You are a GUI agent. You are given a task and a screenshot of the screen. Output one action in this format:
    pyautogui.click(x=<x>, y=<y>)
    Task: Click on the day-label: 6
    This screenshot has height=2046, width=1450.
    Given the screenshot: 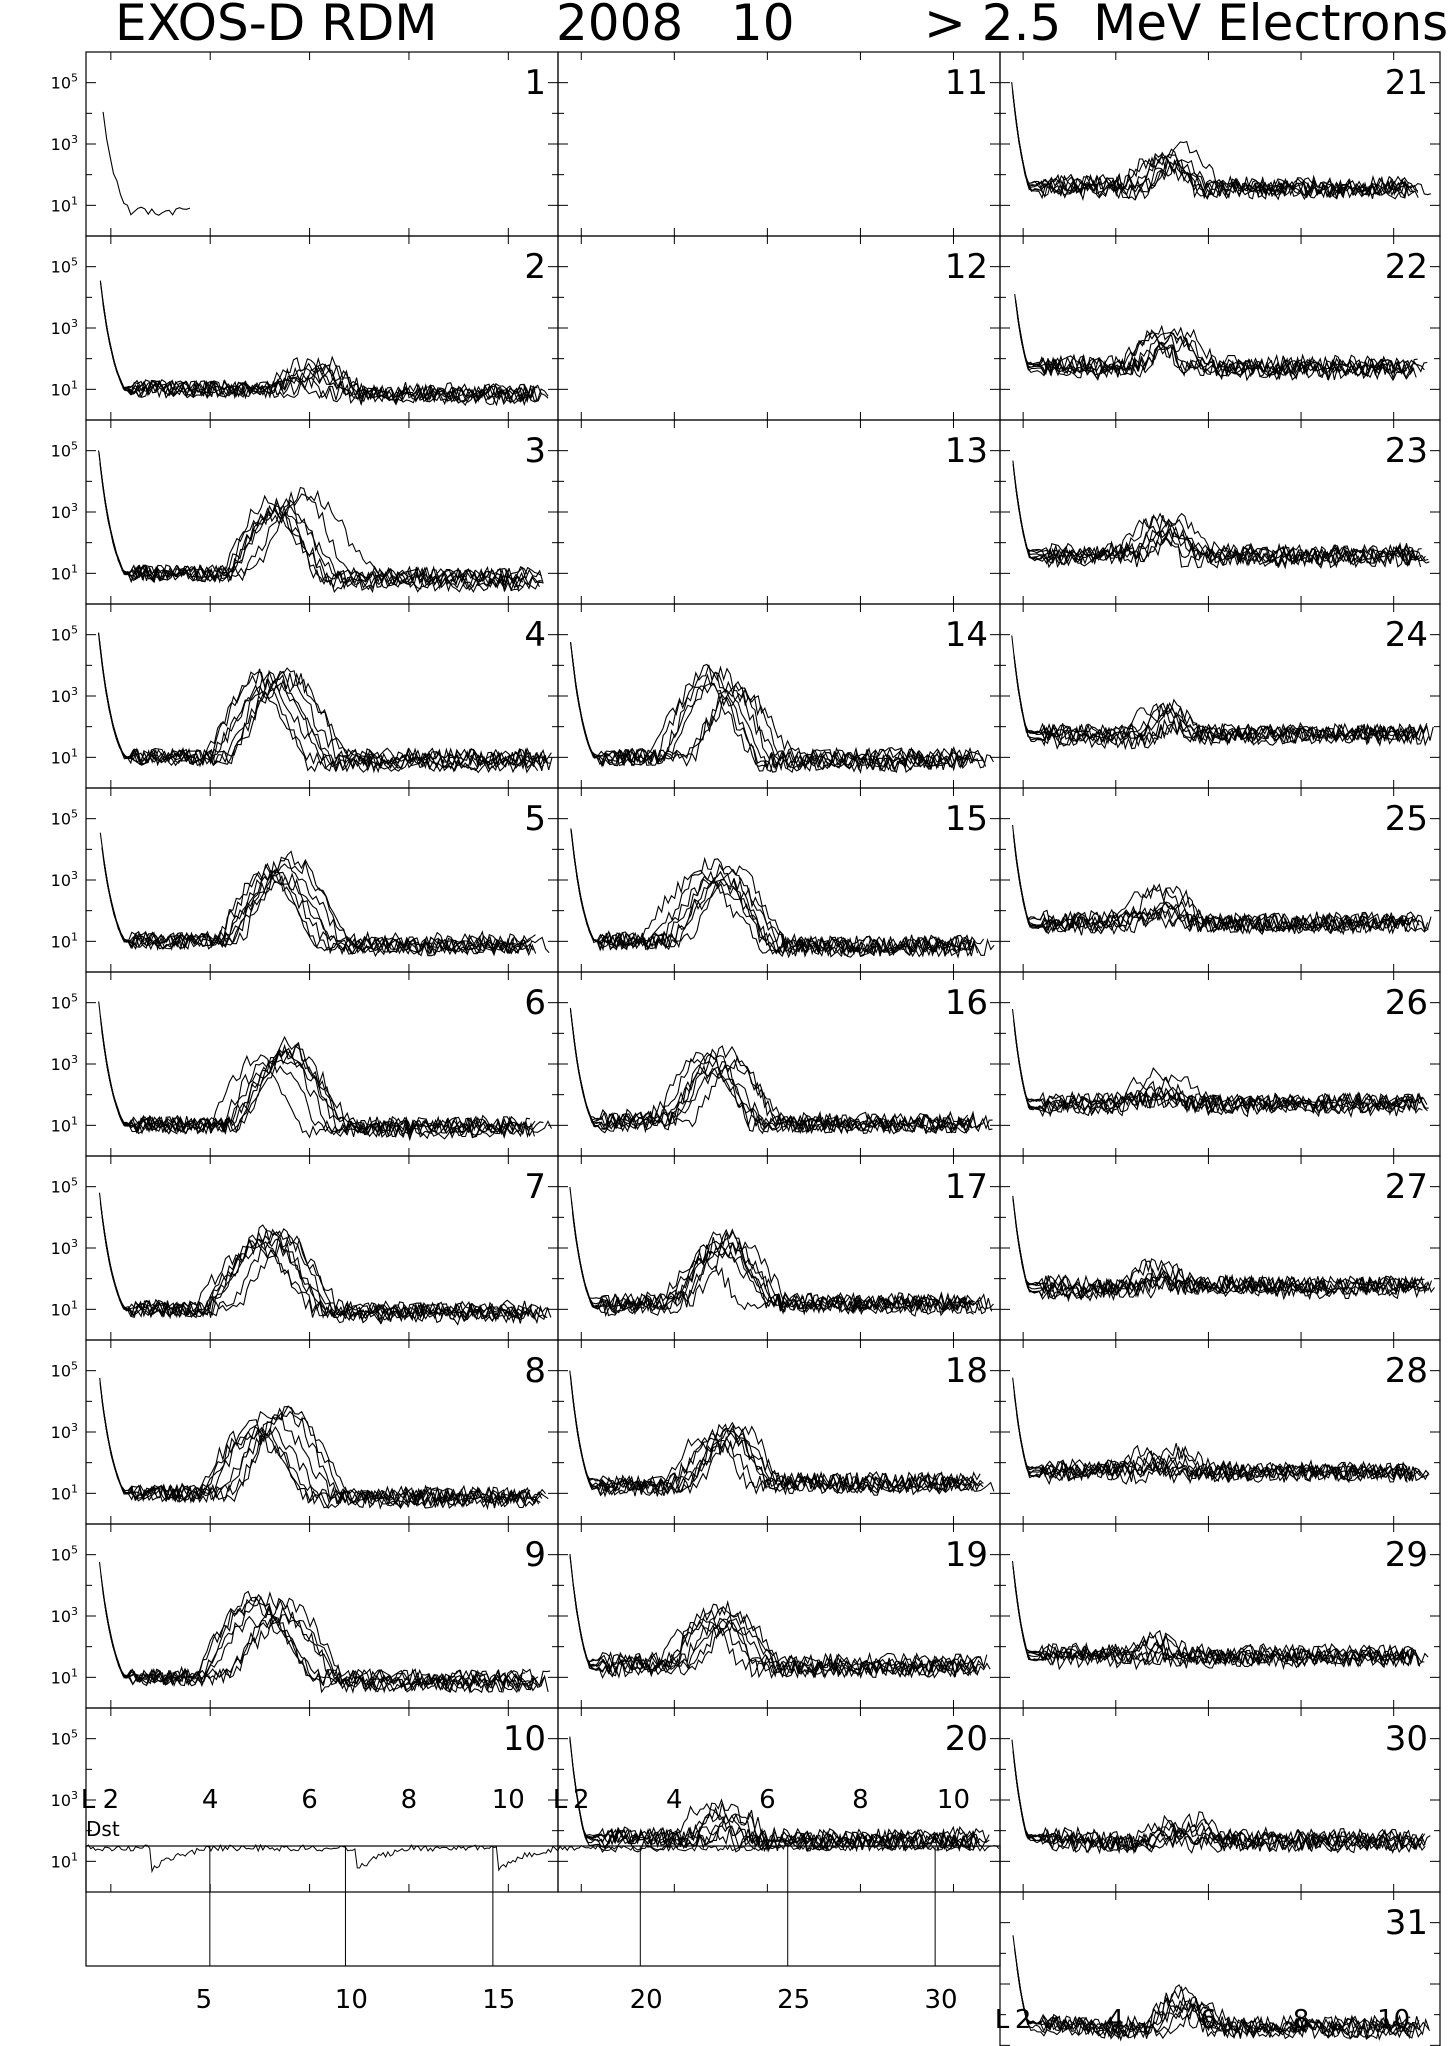 What is the action you would take?
    pyautogui.click(x=535, y=1003)
    